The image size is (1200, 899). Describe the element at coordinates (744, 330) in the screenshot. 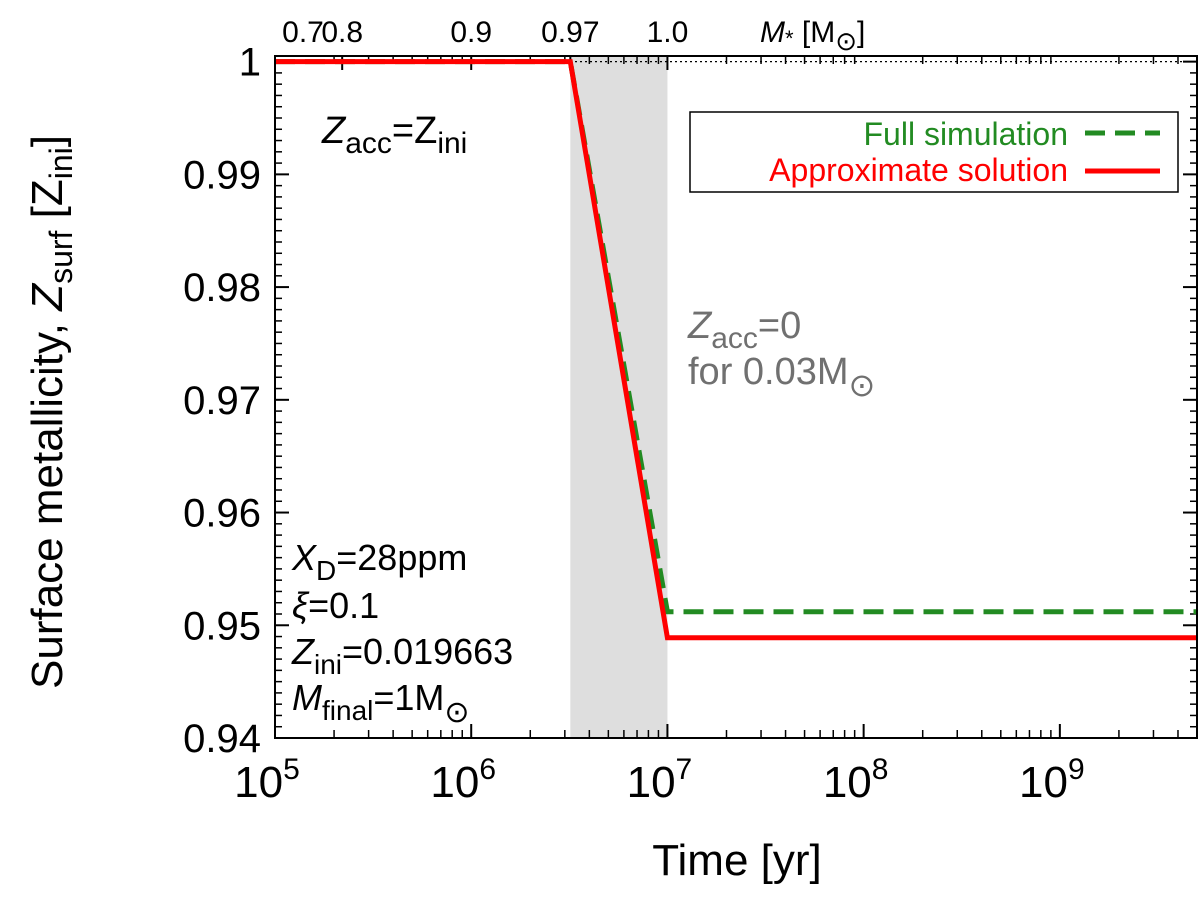

I see `annotation-zacc-zero: Zacc=0` at that location.